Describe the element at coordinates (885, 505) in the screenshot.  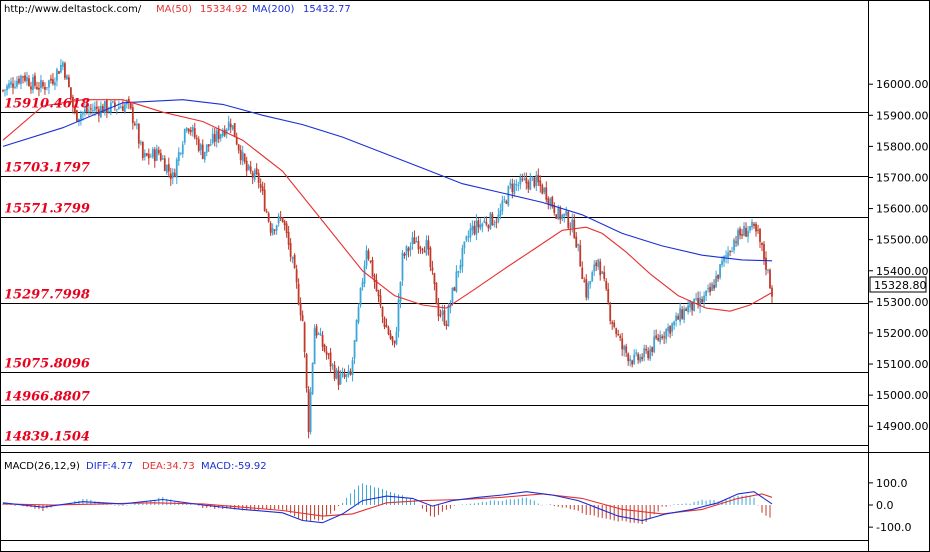
I see `macd-tick-label: 0.0` at that location.